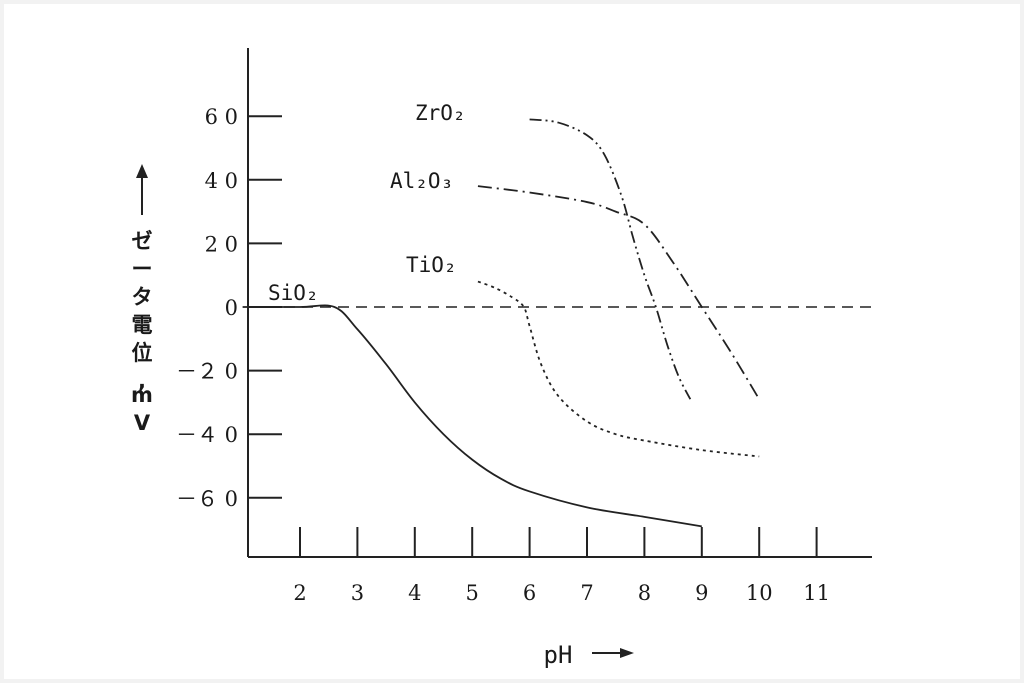 The width and height of the screenshot is (1024, 683). What do you see at coordinates (207, 499) in the screenshot?
I see `y-tick-label: －６ 0` at bounding box center [207, 499].